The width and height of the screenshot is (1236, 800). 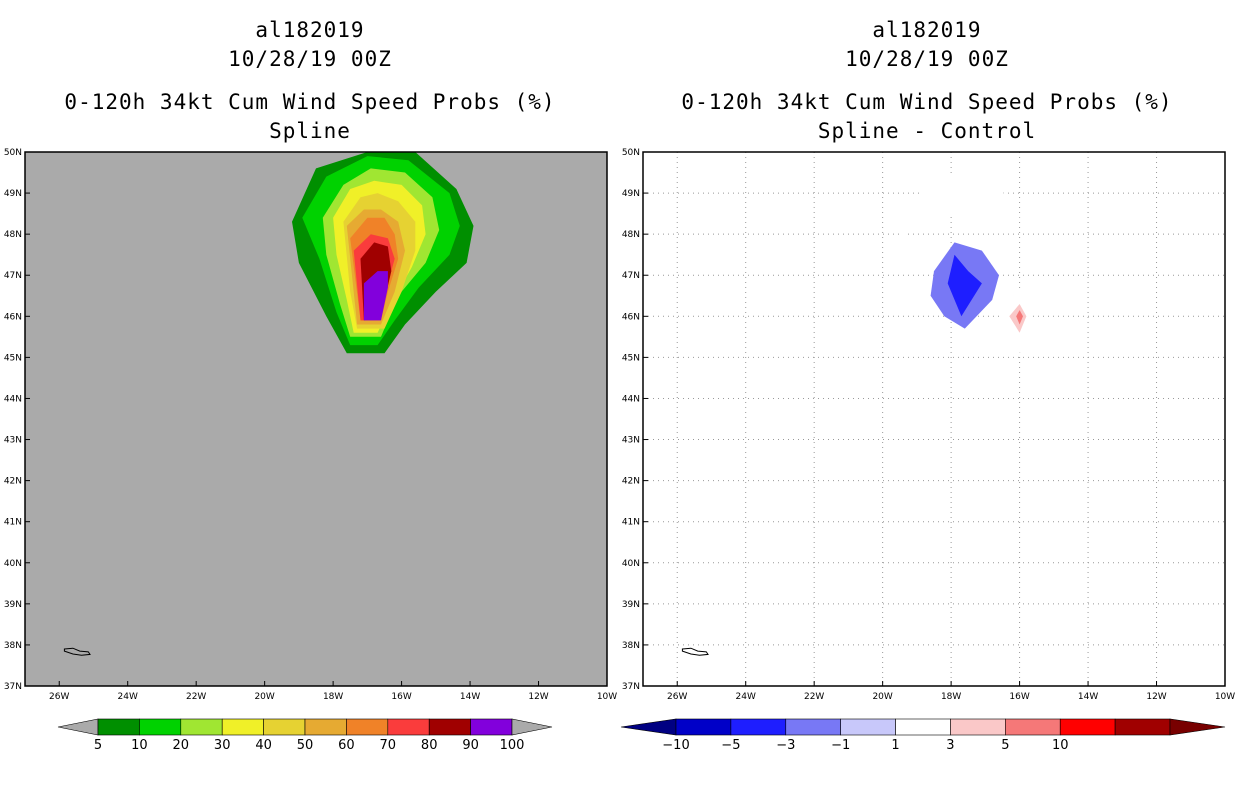 What do you see at coordinates (631, 153) in the screenshot?
I see `right-ytick-label-0: 50N` at bounding box center [631, 153].